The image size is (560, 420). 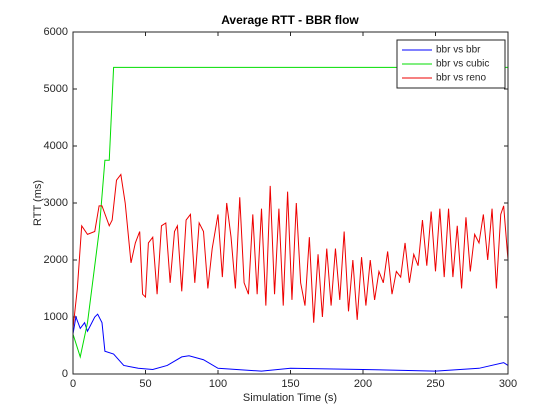 What do you see at coordinates (56, 146) in the screenshot?
I see `y-tick-label: 4000` at bounding box center [56, 146].